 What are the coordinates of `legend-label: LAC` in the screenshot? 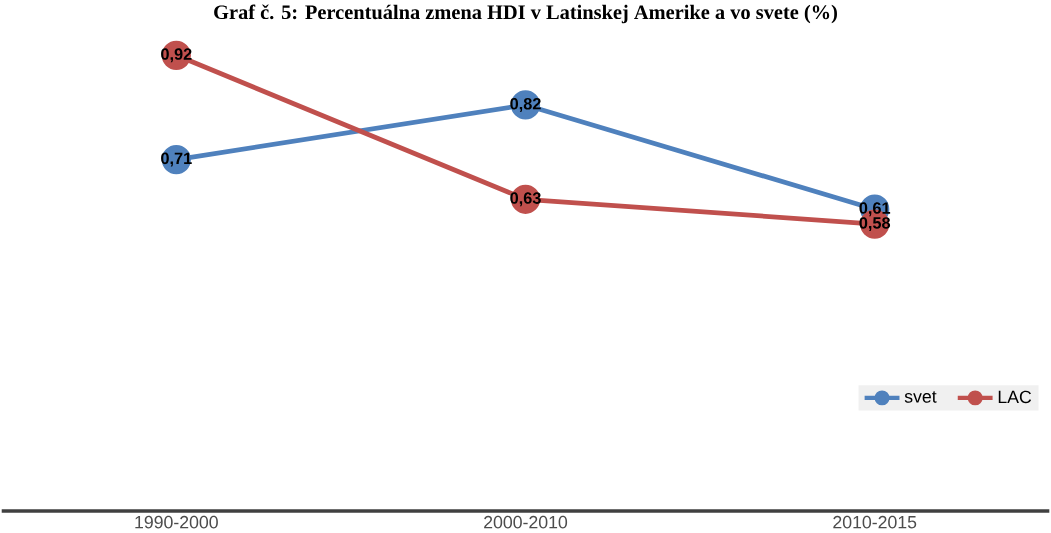 It's located at (1015, 397).